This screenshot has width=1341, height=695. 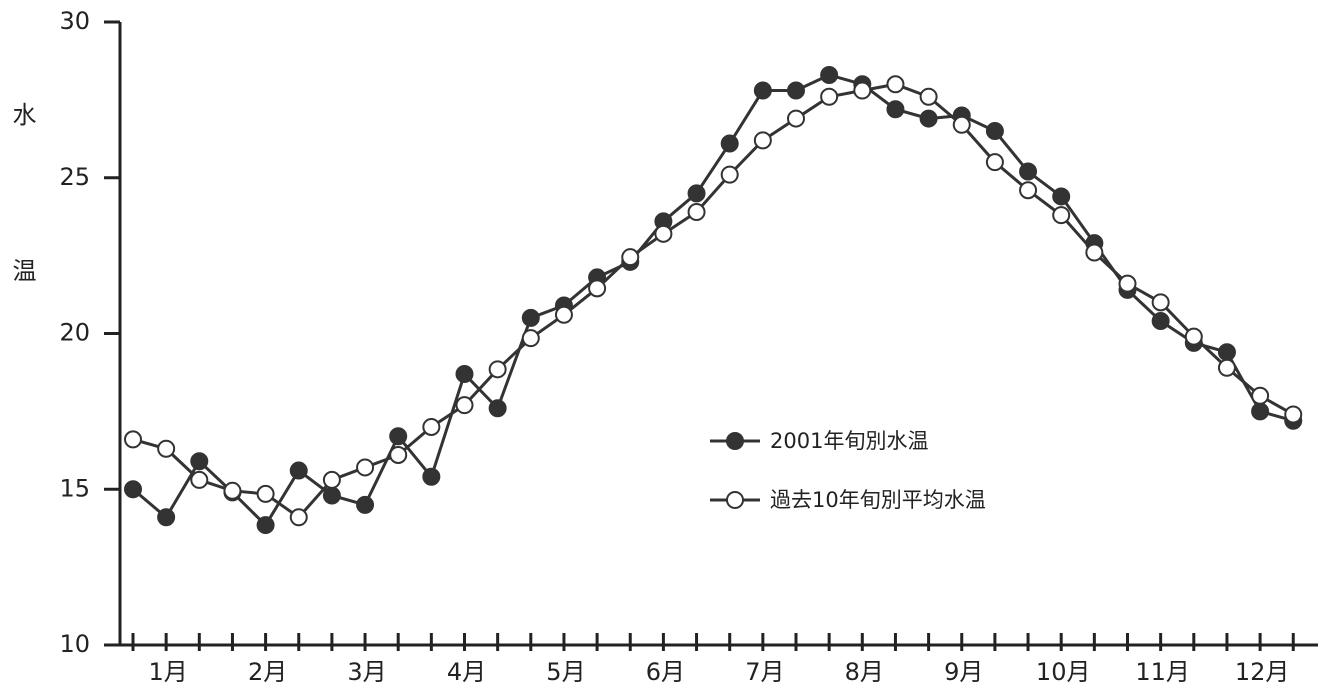 What do you see at coordinates (74, 177) in the screenshot?
I see `y-tick-label: 25` at bounding box center [74, 177].